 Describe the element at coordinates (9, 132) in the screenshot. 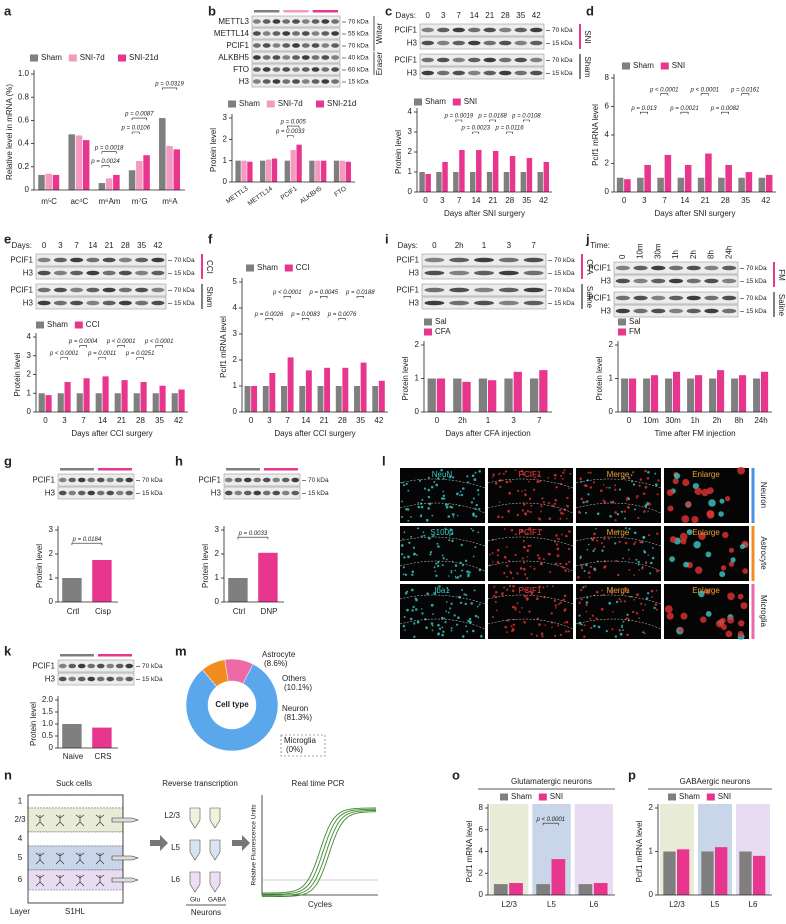

I see `y-axis-label: Relative level in mRNA (%)` at that location.